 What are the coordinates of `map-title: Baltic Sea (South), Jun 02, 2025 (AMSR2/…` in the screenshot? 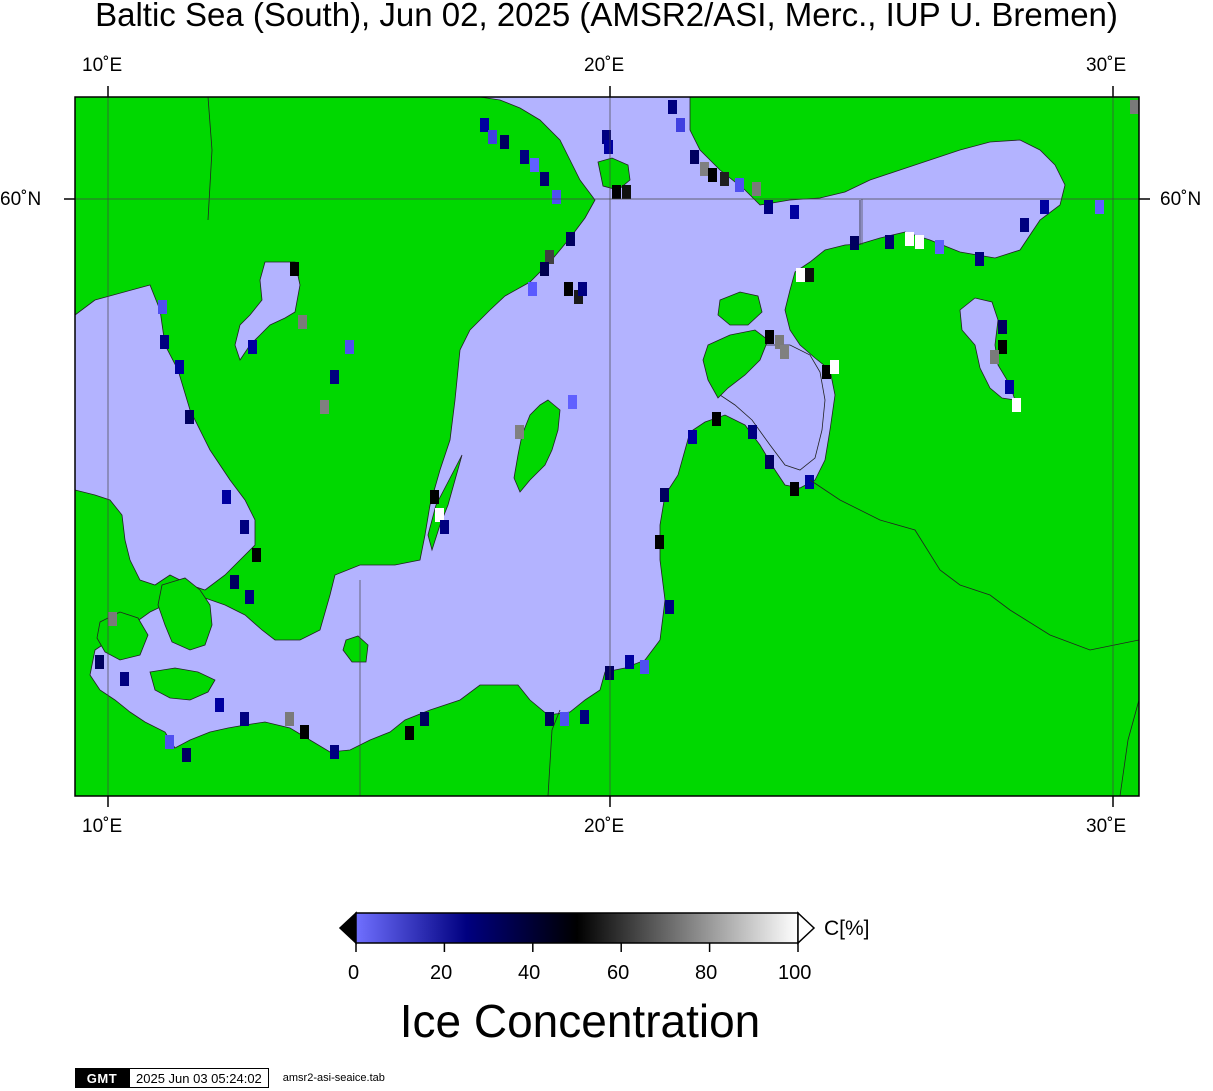 It's located at (606, 16).